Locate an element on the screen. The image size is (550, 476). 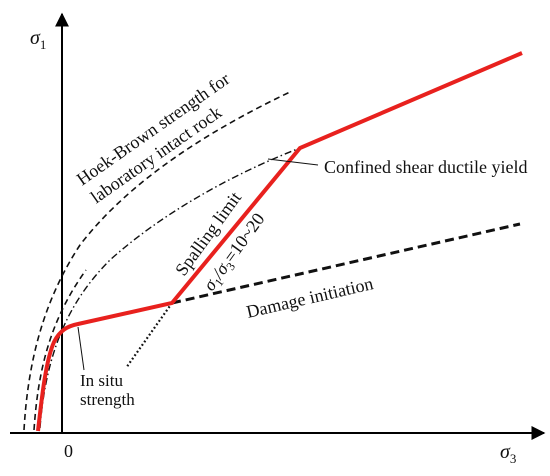
insitu-leader is located at coordinates (81, 348).